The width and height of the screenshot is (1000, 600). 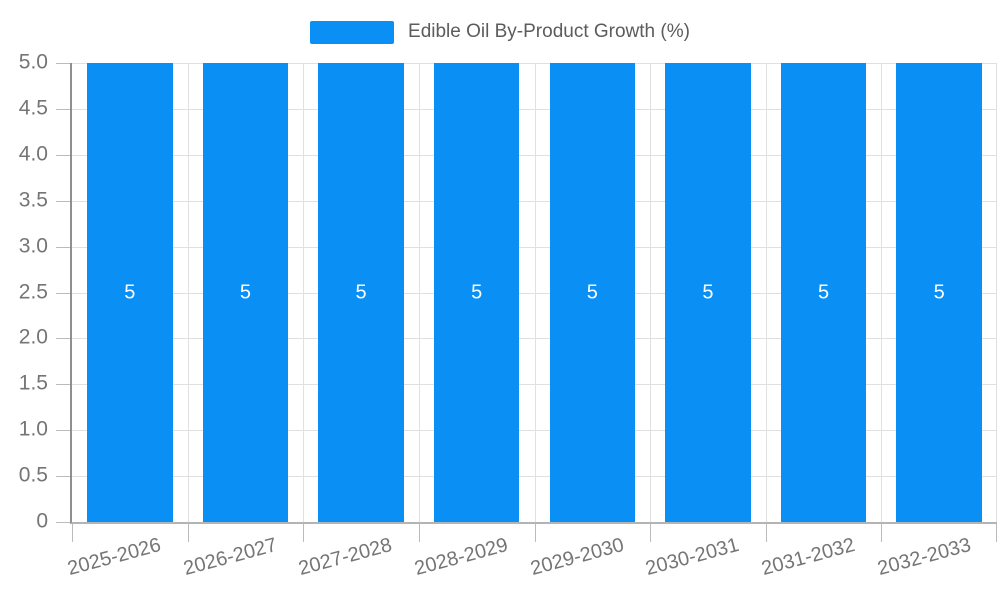 I want to click on x-axis-tick-label: 2026-2027, so click(x=230, y=557).